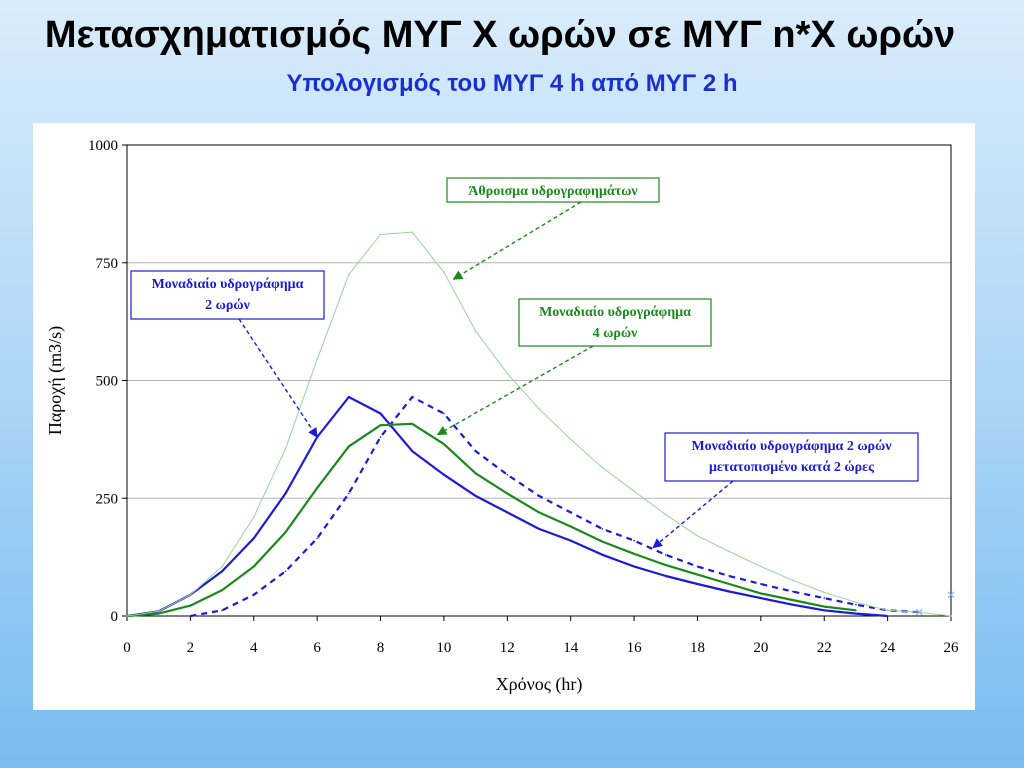 The width and height of the screenshot is (1024, 768). I want to click on annotation-text: Μοναδιαίο υδρογράφημα 2 ωρών, so click(791, 446).